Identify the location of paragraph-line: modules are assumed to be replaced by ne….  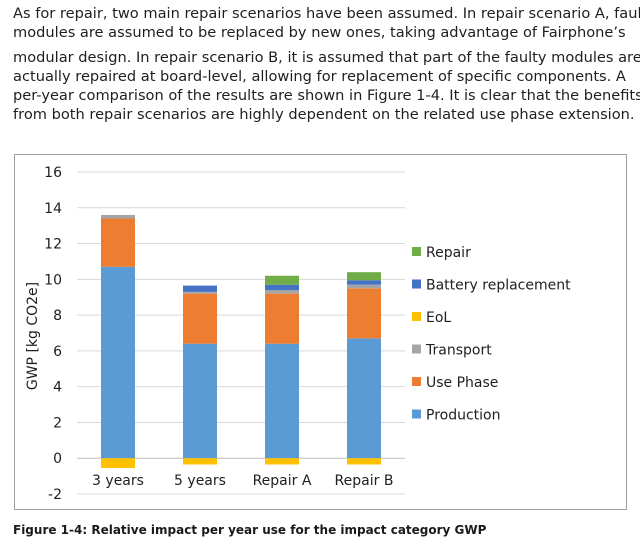
(319, 32).